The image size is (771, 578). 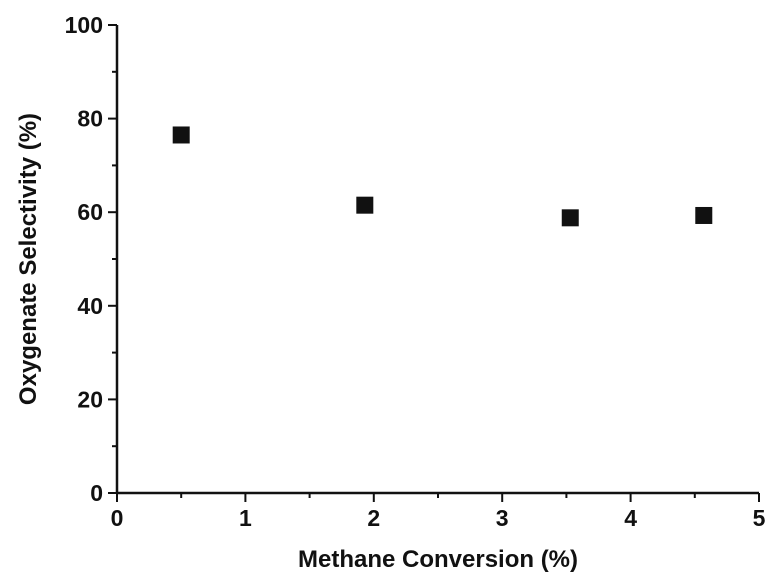 I want to click on y-tick-label: 20, so click(x=90, y=399).